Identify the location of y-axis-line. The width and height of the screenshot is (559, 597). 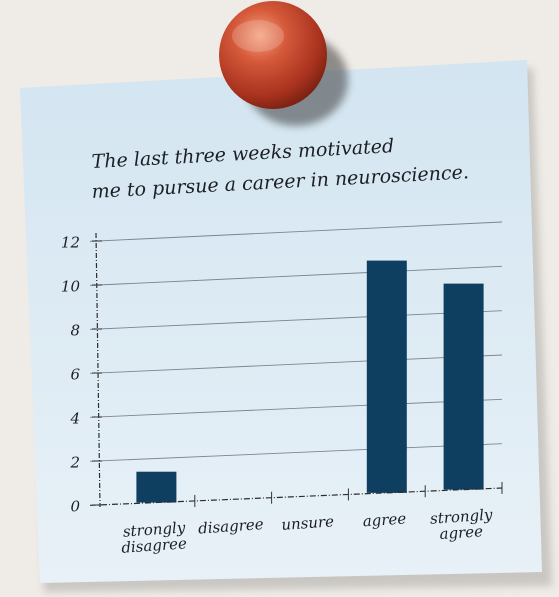
(98, 370).